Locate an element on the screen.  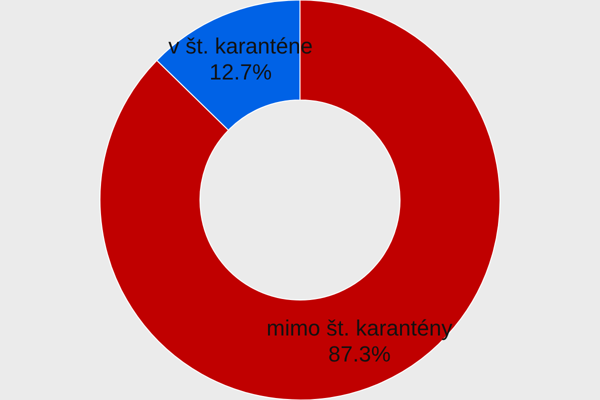
data-label: 87.3% is located at coordinates (359, 353).